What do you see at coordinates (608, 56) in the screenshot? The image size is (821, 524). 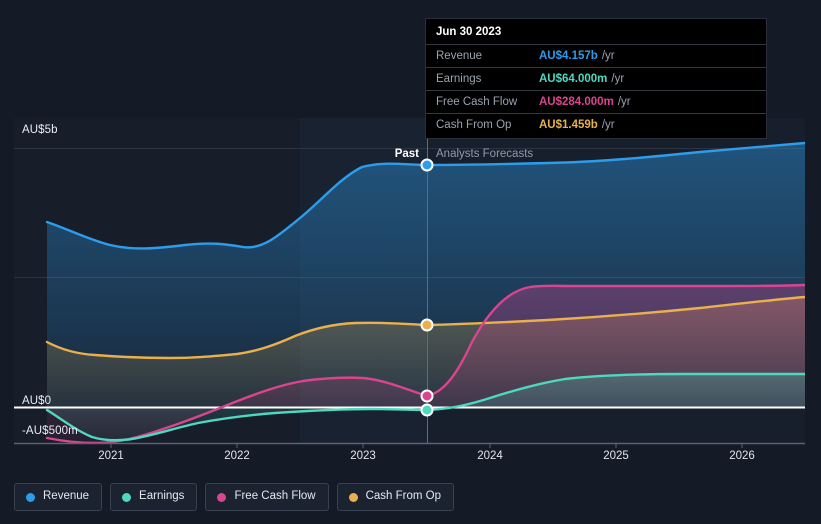 I see `tooltip-unit-revenue: /yr` at bounding box center [608, 56].